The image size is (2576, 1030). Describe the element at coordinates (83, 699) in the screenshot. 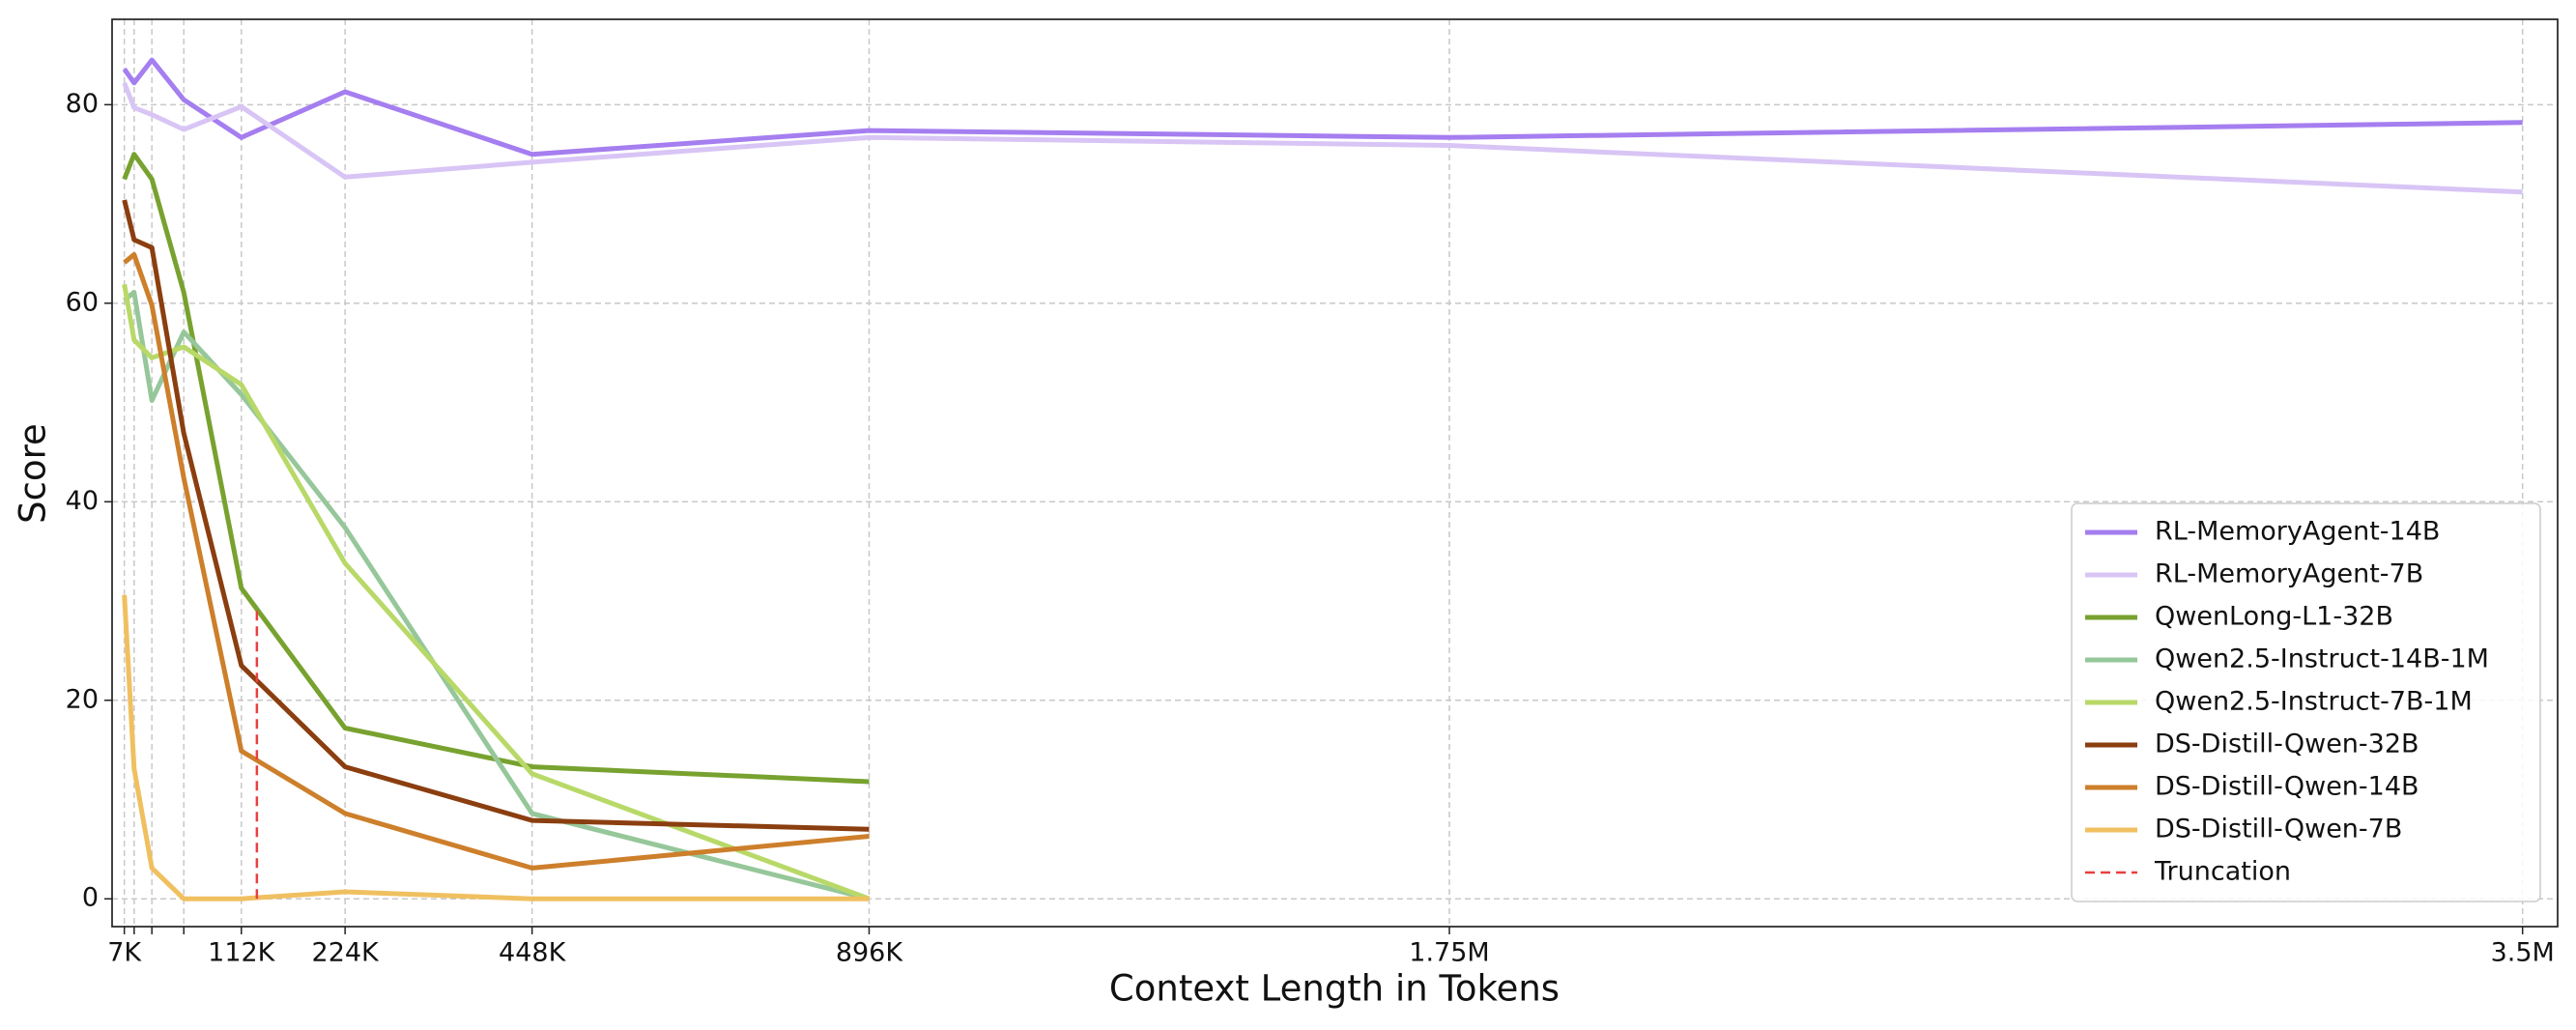

I see `y-tick-label: 20` at that location.